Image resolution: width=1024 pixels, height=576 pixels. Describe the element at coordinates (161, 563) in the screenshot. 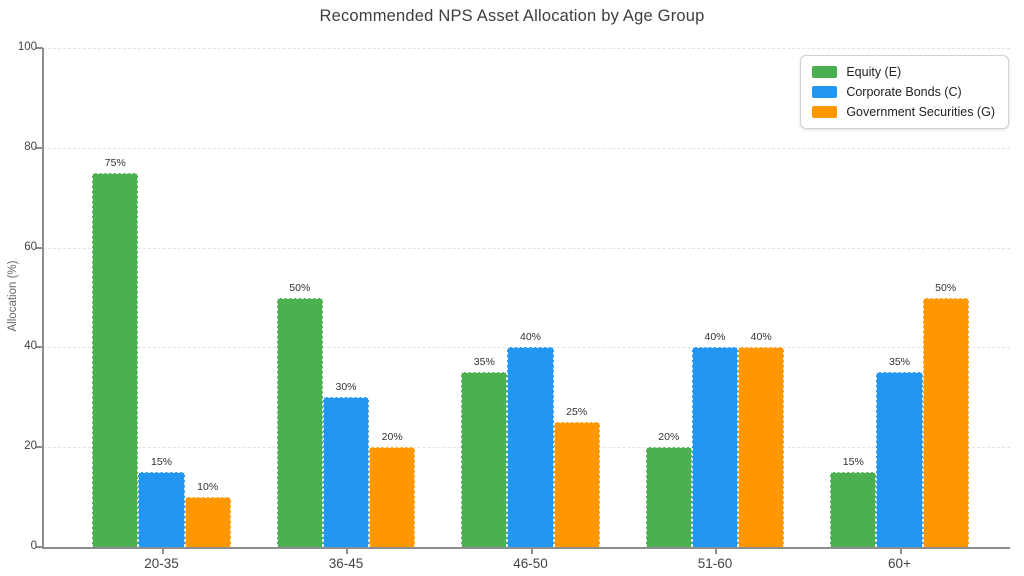

I see `x-tick-label: 20-35` at that location.